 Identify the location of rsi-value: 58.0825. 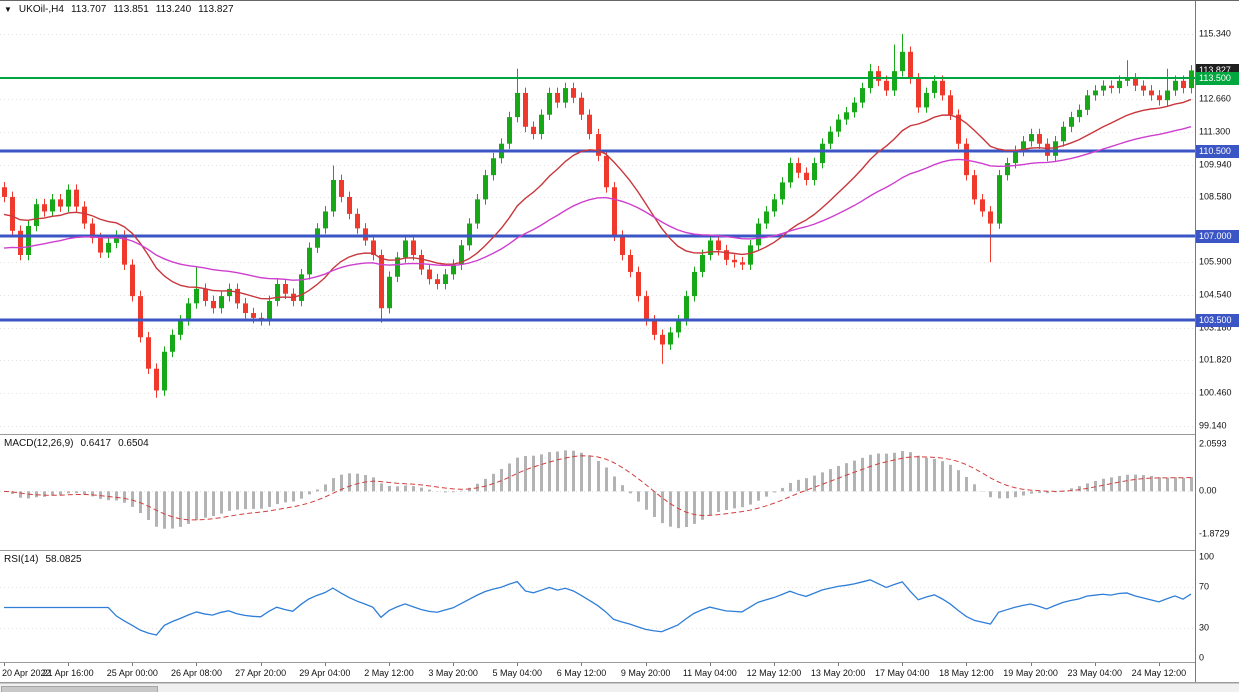
(63, 559).